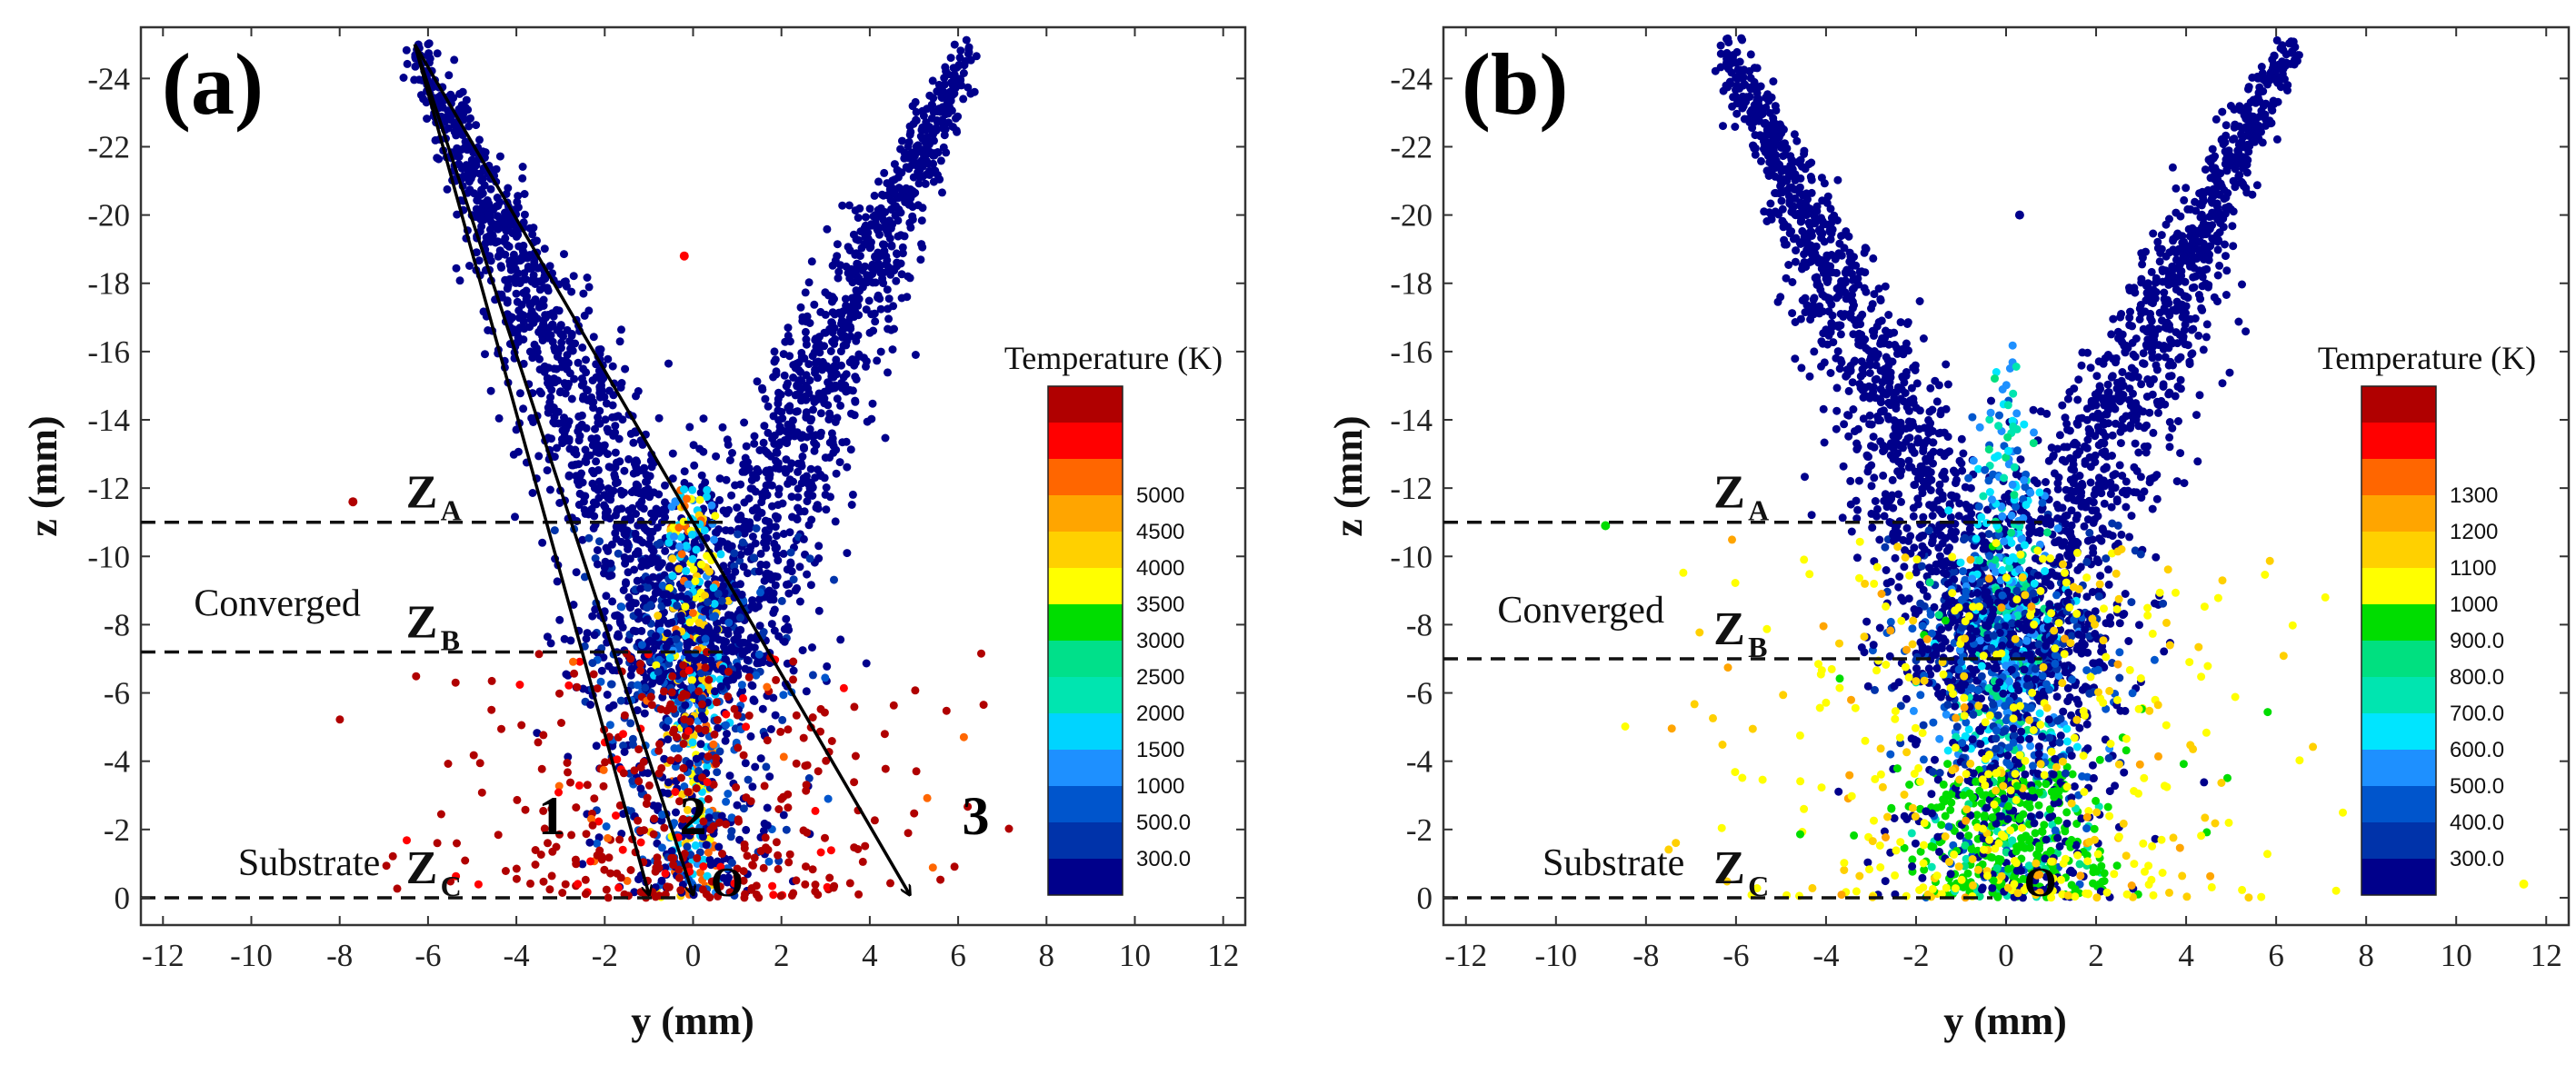 Image resolution: width=2576 pixels, height=1065 pixels. Describe the element at coordinates (277, 603) in the screenshot. I see `zone-note-b: Converged` at that location.